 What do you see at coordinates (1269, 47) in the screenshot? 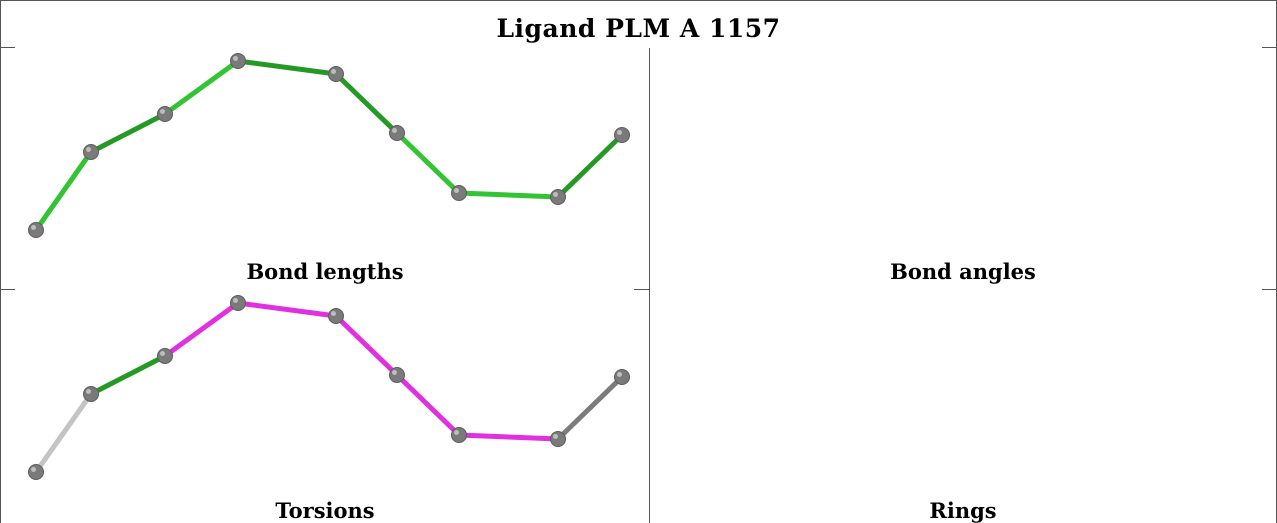
I see `title-divider-right` at bounding box center [1269, 47].